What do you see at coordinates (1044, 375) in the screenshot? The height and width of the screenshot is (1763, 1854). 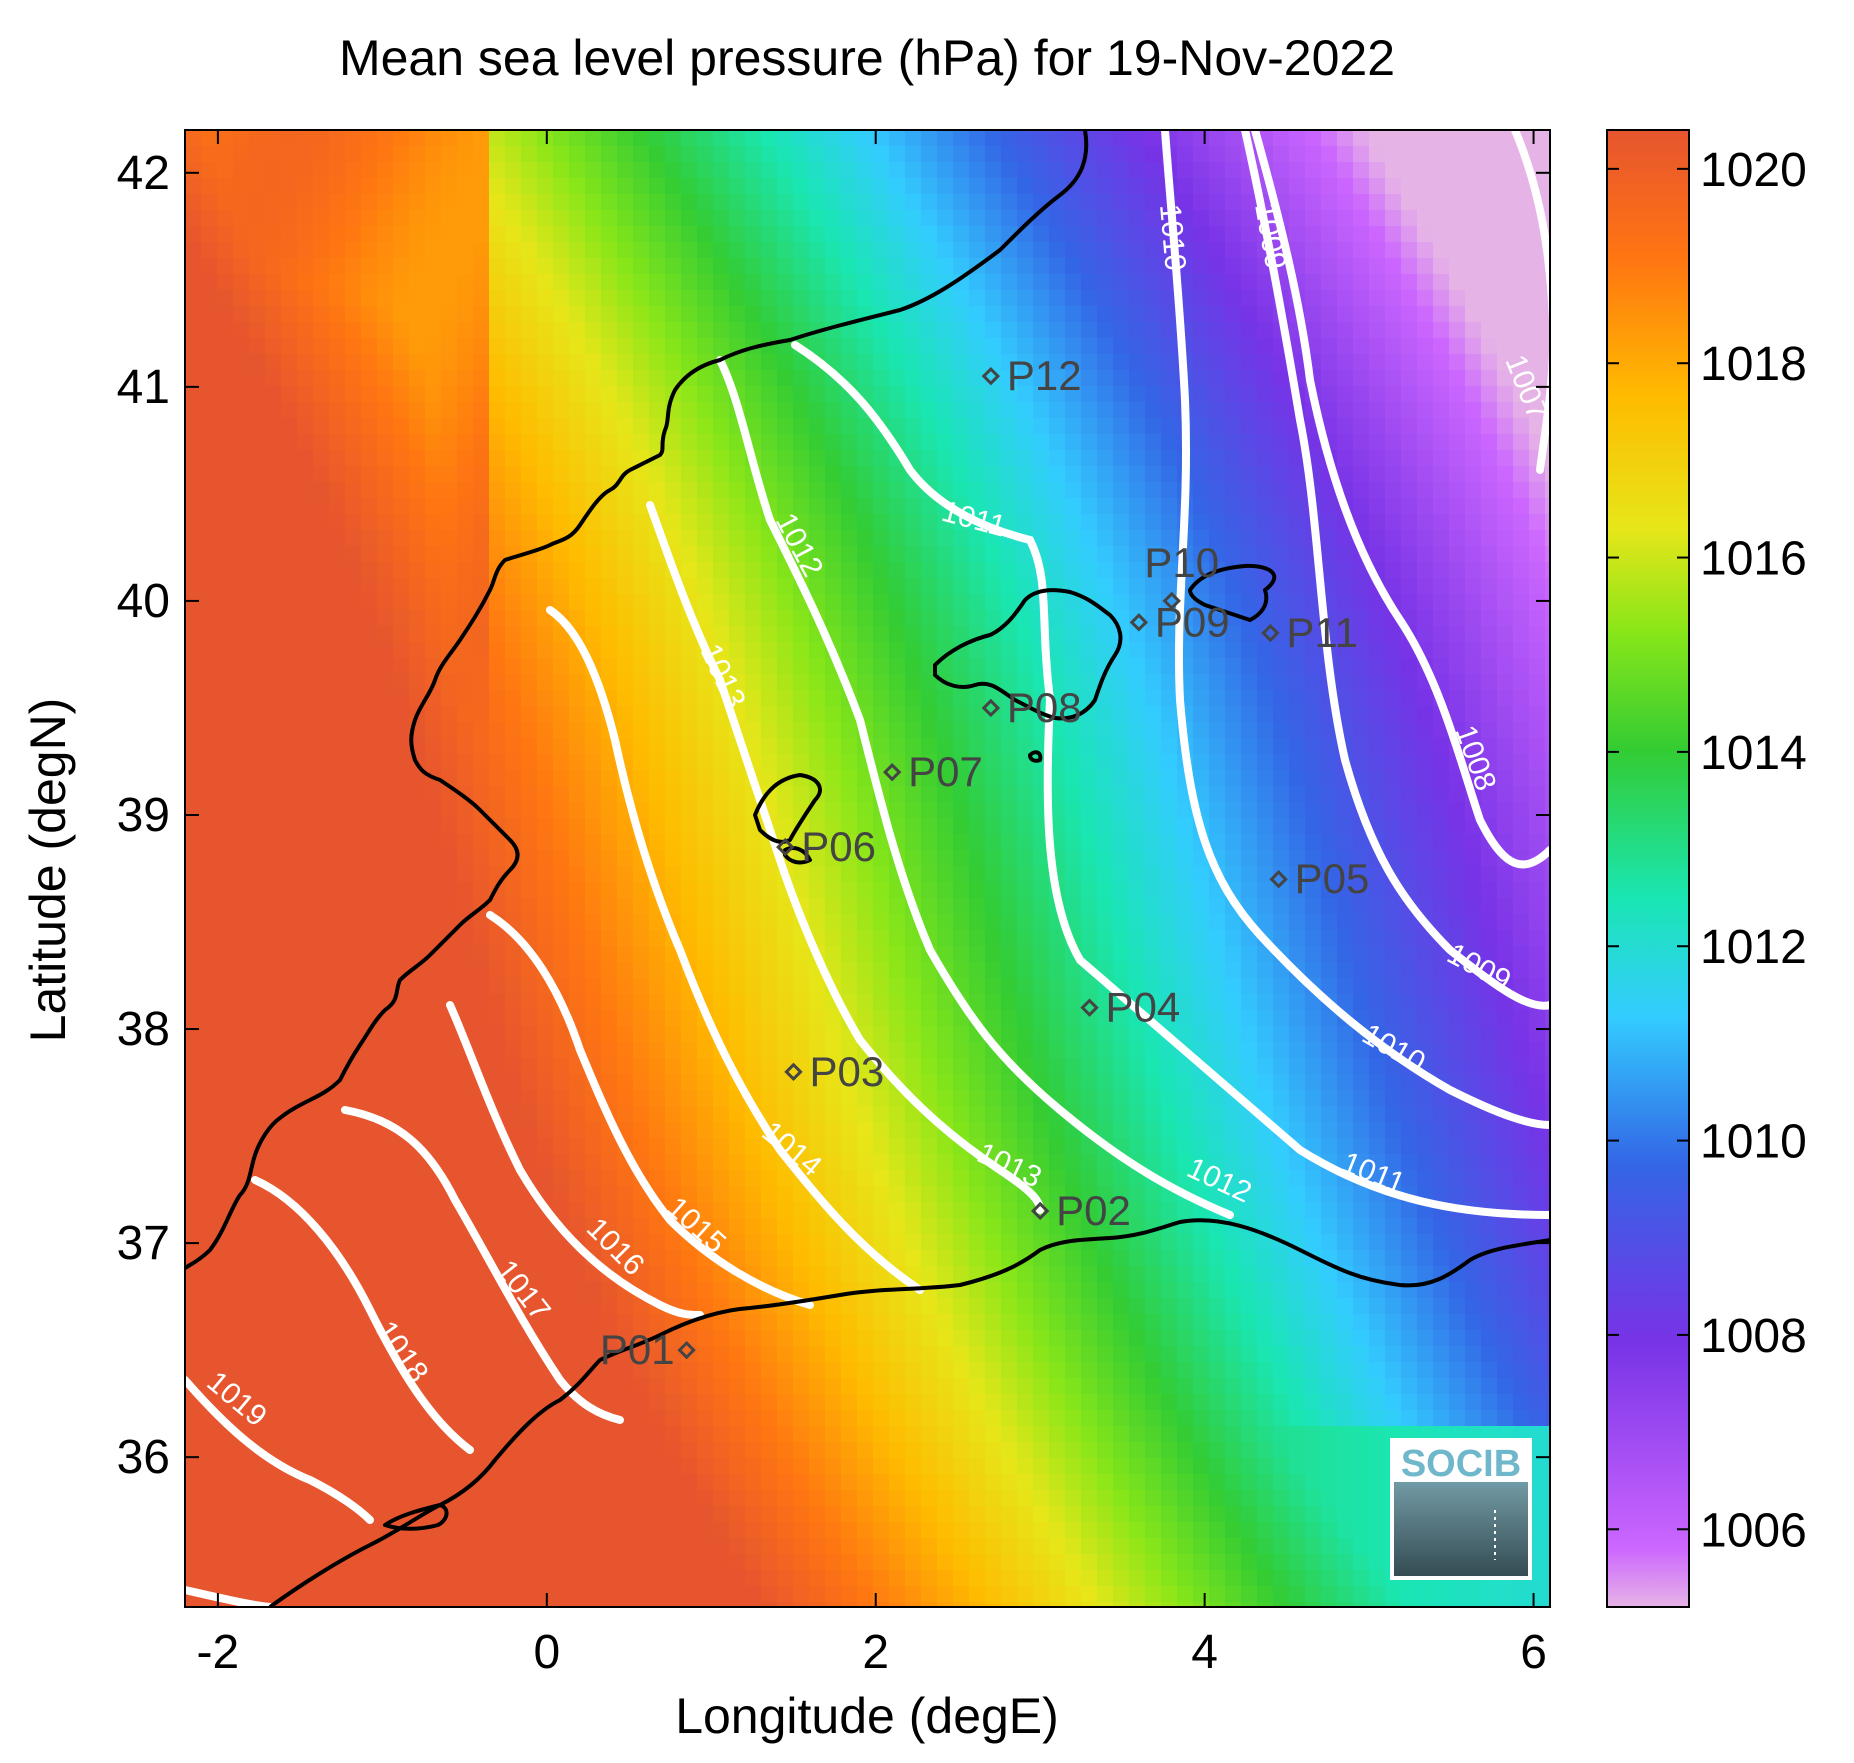 I see `station-label: P12` at bounding box center [1044, 375].